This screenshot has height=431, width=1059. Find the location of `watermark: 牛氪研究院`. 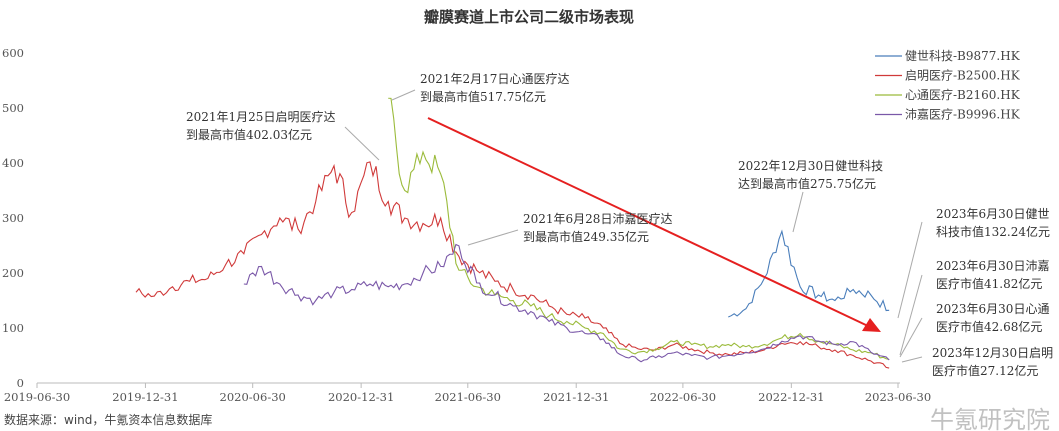

watermark: 牛氪研究院 is located at coordinates (990, 418).